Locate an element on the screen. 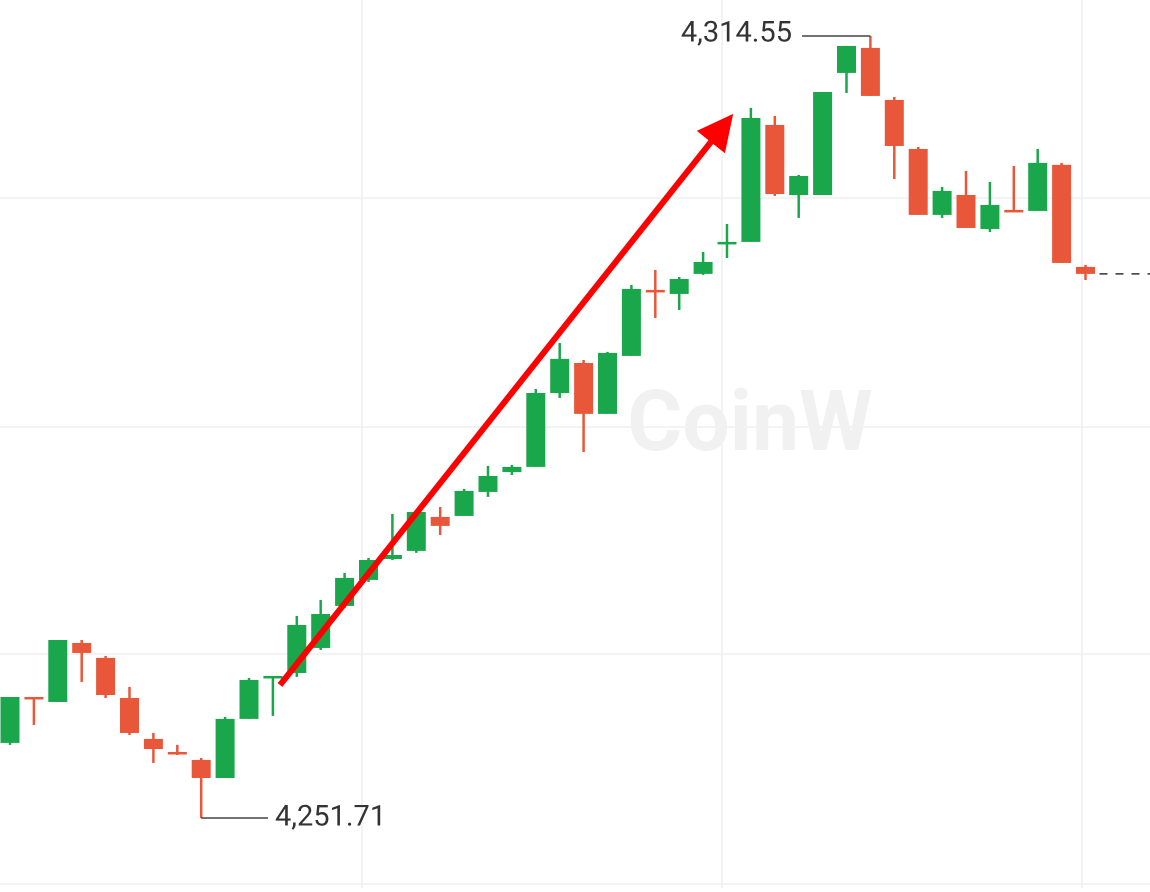 The image size is (1150, 892). watermark: CoinW is located at coordinates (749, 421).